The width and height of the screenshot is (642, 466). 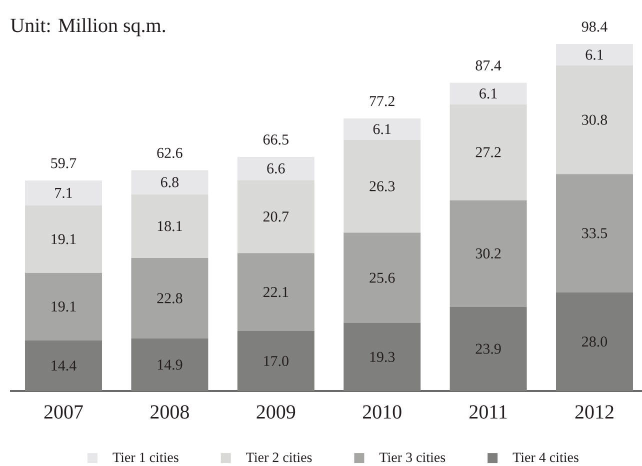 I want to click on text: Unit: Million sq.m., so click(x=88, y=27).